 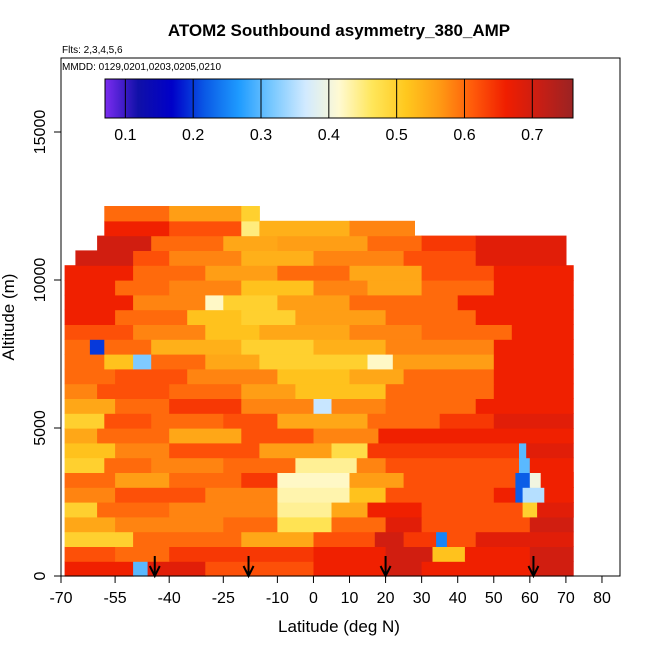 What do you see at coordinates (115, 598) in the screenshot?
I see `x-tick-label: -55` at bounding box center [115, 598].